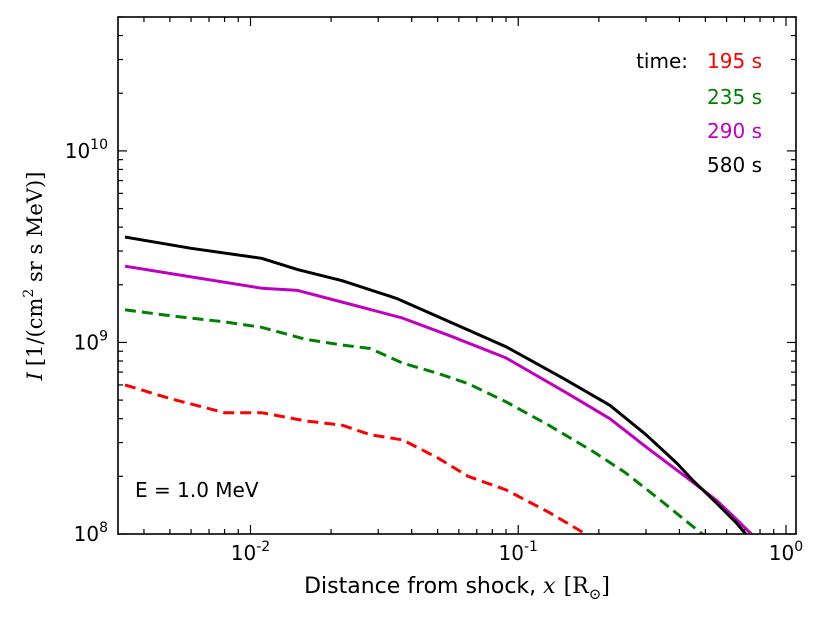 The width and height of the screenshot is (830, 623). I want to click on y-tick-label: 10¹⁰, so click(86, 150).